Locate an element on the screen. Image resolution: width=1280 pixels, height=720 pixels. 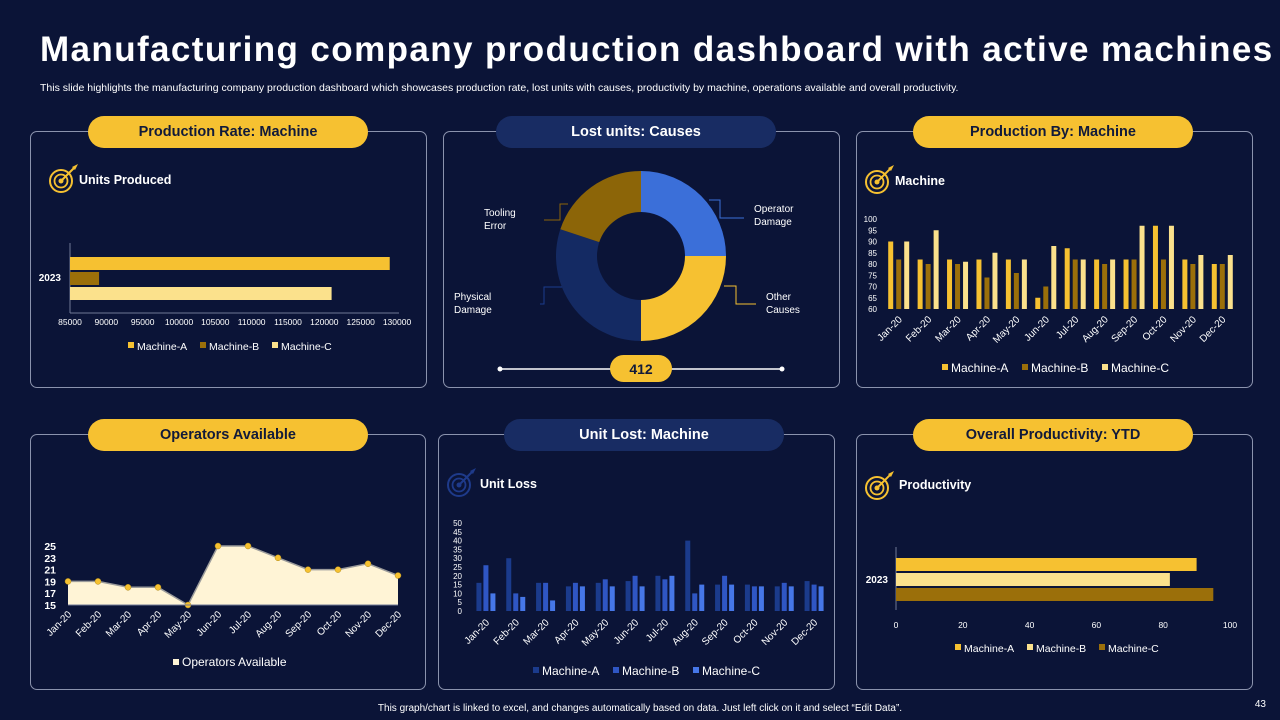
y-tick-label: 25 is located at coordinates (50, 547).